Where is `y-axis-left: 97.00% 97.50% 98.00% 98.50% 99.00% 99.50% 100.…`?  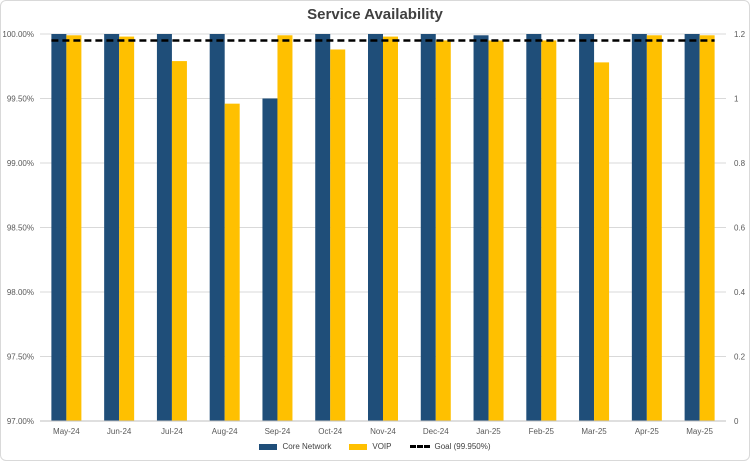 y-axis-left: 97.00% 97.50% 98.00% 98.50% 99.00% 99.50% 100.… is located at coordinates (18, 228).